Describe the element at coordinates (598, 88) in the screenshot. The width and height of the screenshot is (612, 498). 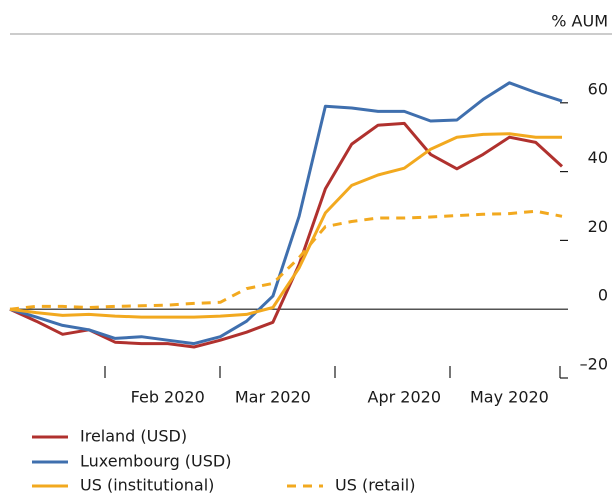
I see `y-tick-label: 60` at that location.